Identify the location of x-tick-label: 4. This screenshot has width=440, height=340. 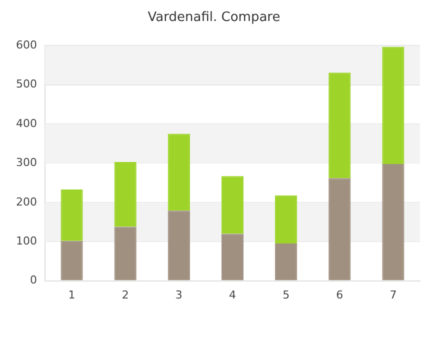
(232, 295).